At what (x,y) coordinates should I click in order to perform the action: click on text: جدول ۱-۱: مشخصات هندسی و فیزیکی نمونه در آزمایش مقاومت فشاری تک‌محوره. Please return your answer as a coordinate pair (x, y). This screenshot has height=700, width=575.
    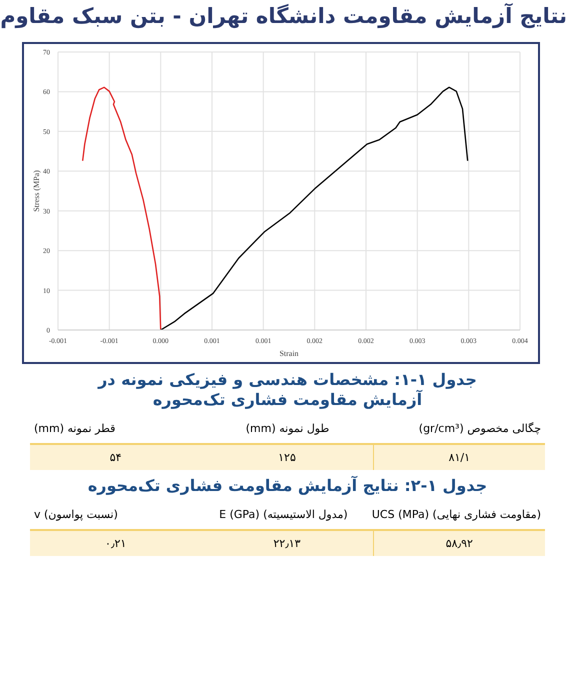
    Looking at the image, I should click on (287, 390).